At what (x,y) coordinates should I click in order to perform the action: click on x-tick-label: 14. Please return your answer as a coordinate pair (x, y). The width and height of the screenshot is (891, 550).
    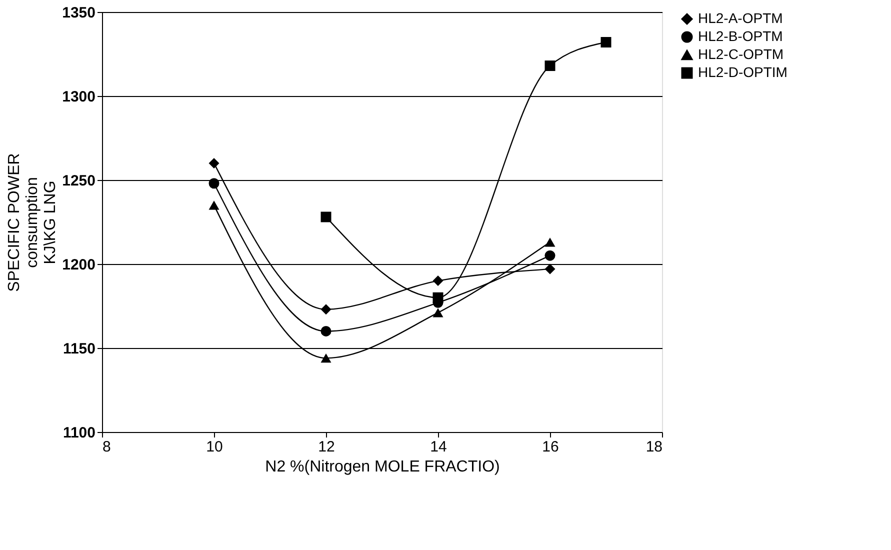
    Looking at the image, I should click on (438, 447).